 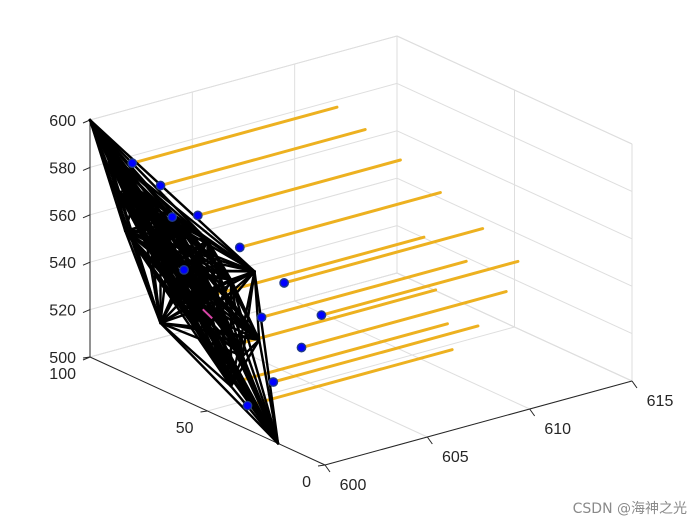 What do you see at coordinates (62, 263) in the screenshot?
I see `z-tick-label: 540` at bounding box center [62, 263].